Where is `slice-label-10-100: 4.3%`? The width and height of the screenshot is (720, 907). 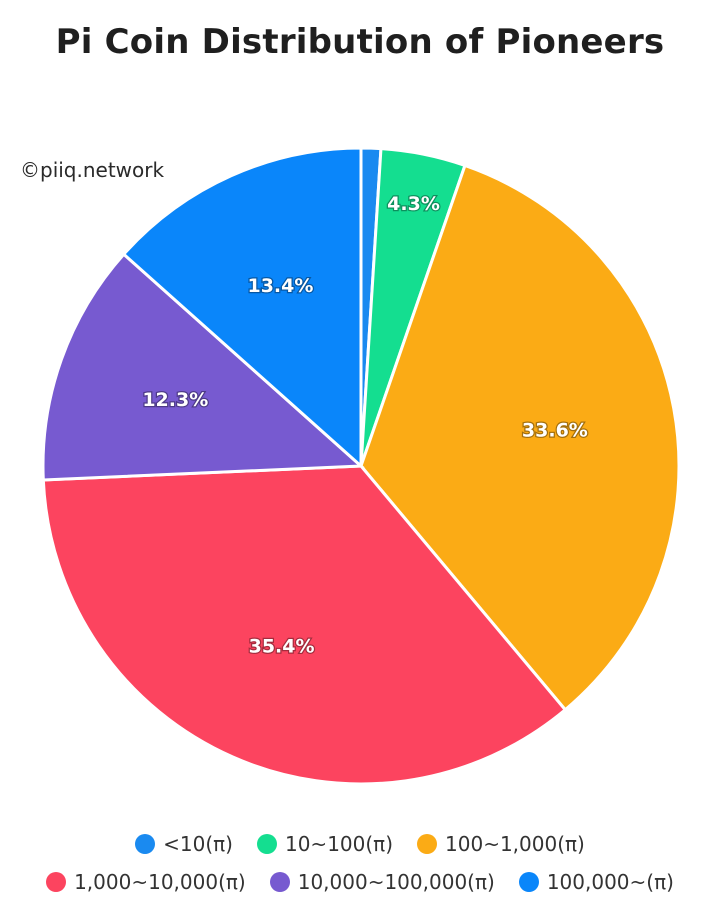
slice-label-10-100: 4.3% is located at coordinates (413, 204).